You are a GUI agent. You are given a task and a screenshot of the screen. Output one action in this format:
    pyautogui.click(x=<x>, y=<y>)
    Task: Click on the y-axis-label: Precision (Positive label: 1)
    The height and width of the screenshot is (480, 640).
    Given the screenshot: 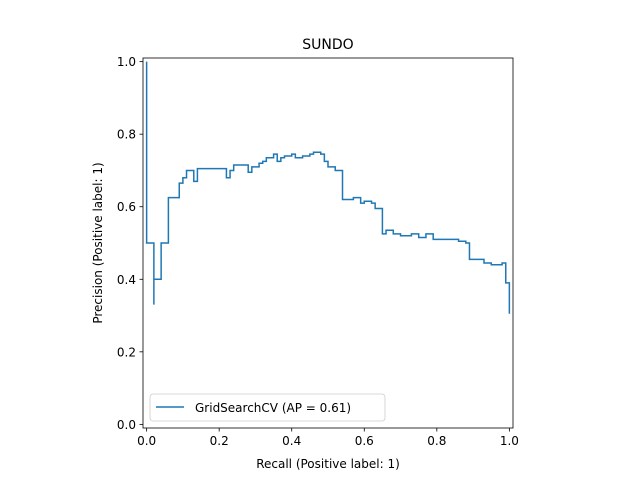 What is the action you would take?
    pyautogui.click(x=98, y=242)
    